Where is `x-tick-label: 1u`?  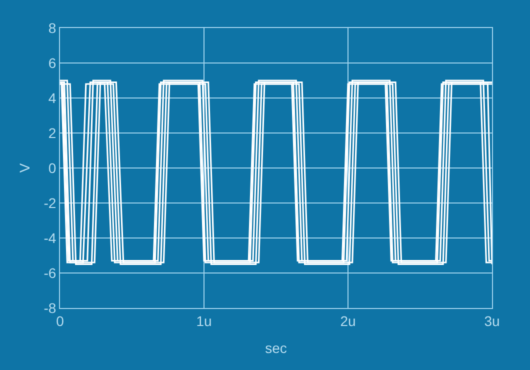
x-tick-label: 1u is located at coordinates (204, 320).